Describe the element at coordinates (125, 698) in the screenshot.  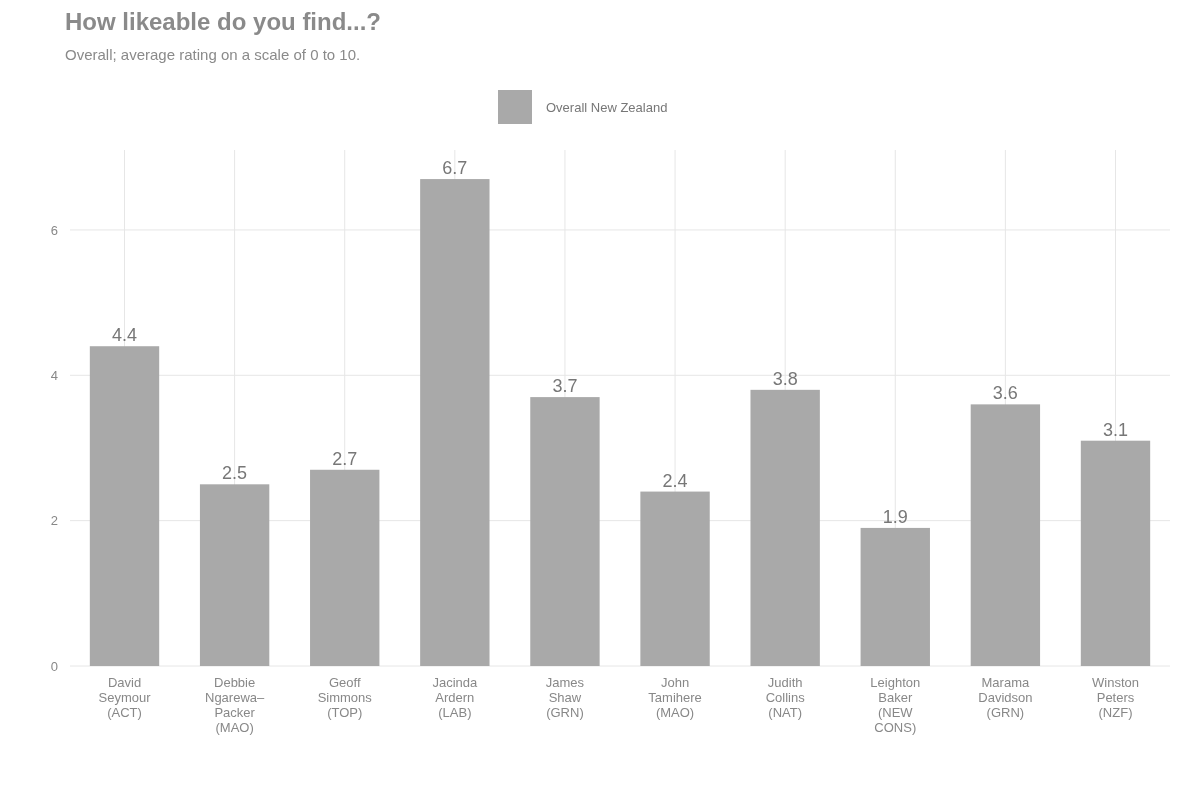
I see `x-tick-label: David Seymour (ACT)` at that location.